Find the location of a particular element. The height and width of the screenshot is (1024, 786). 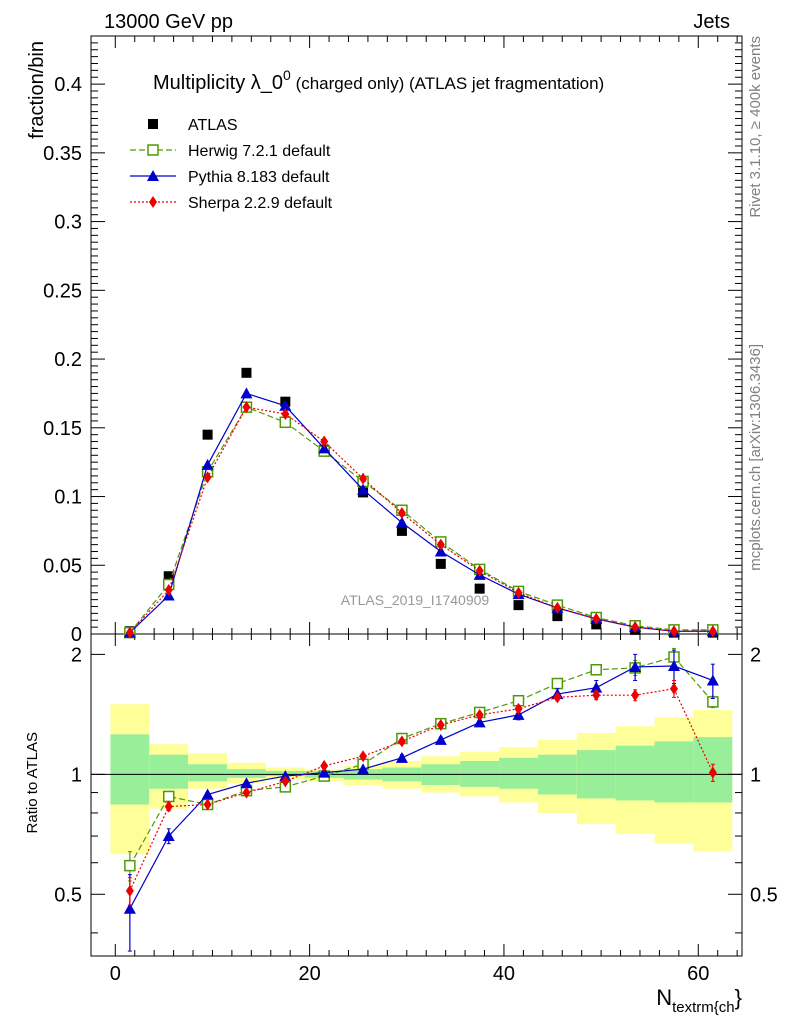

main-y-tick-label: 0.25 is located at coordinates (62, 291).